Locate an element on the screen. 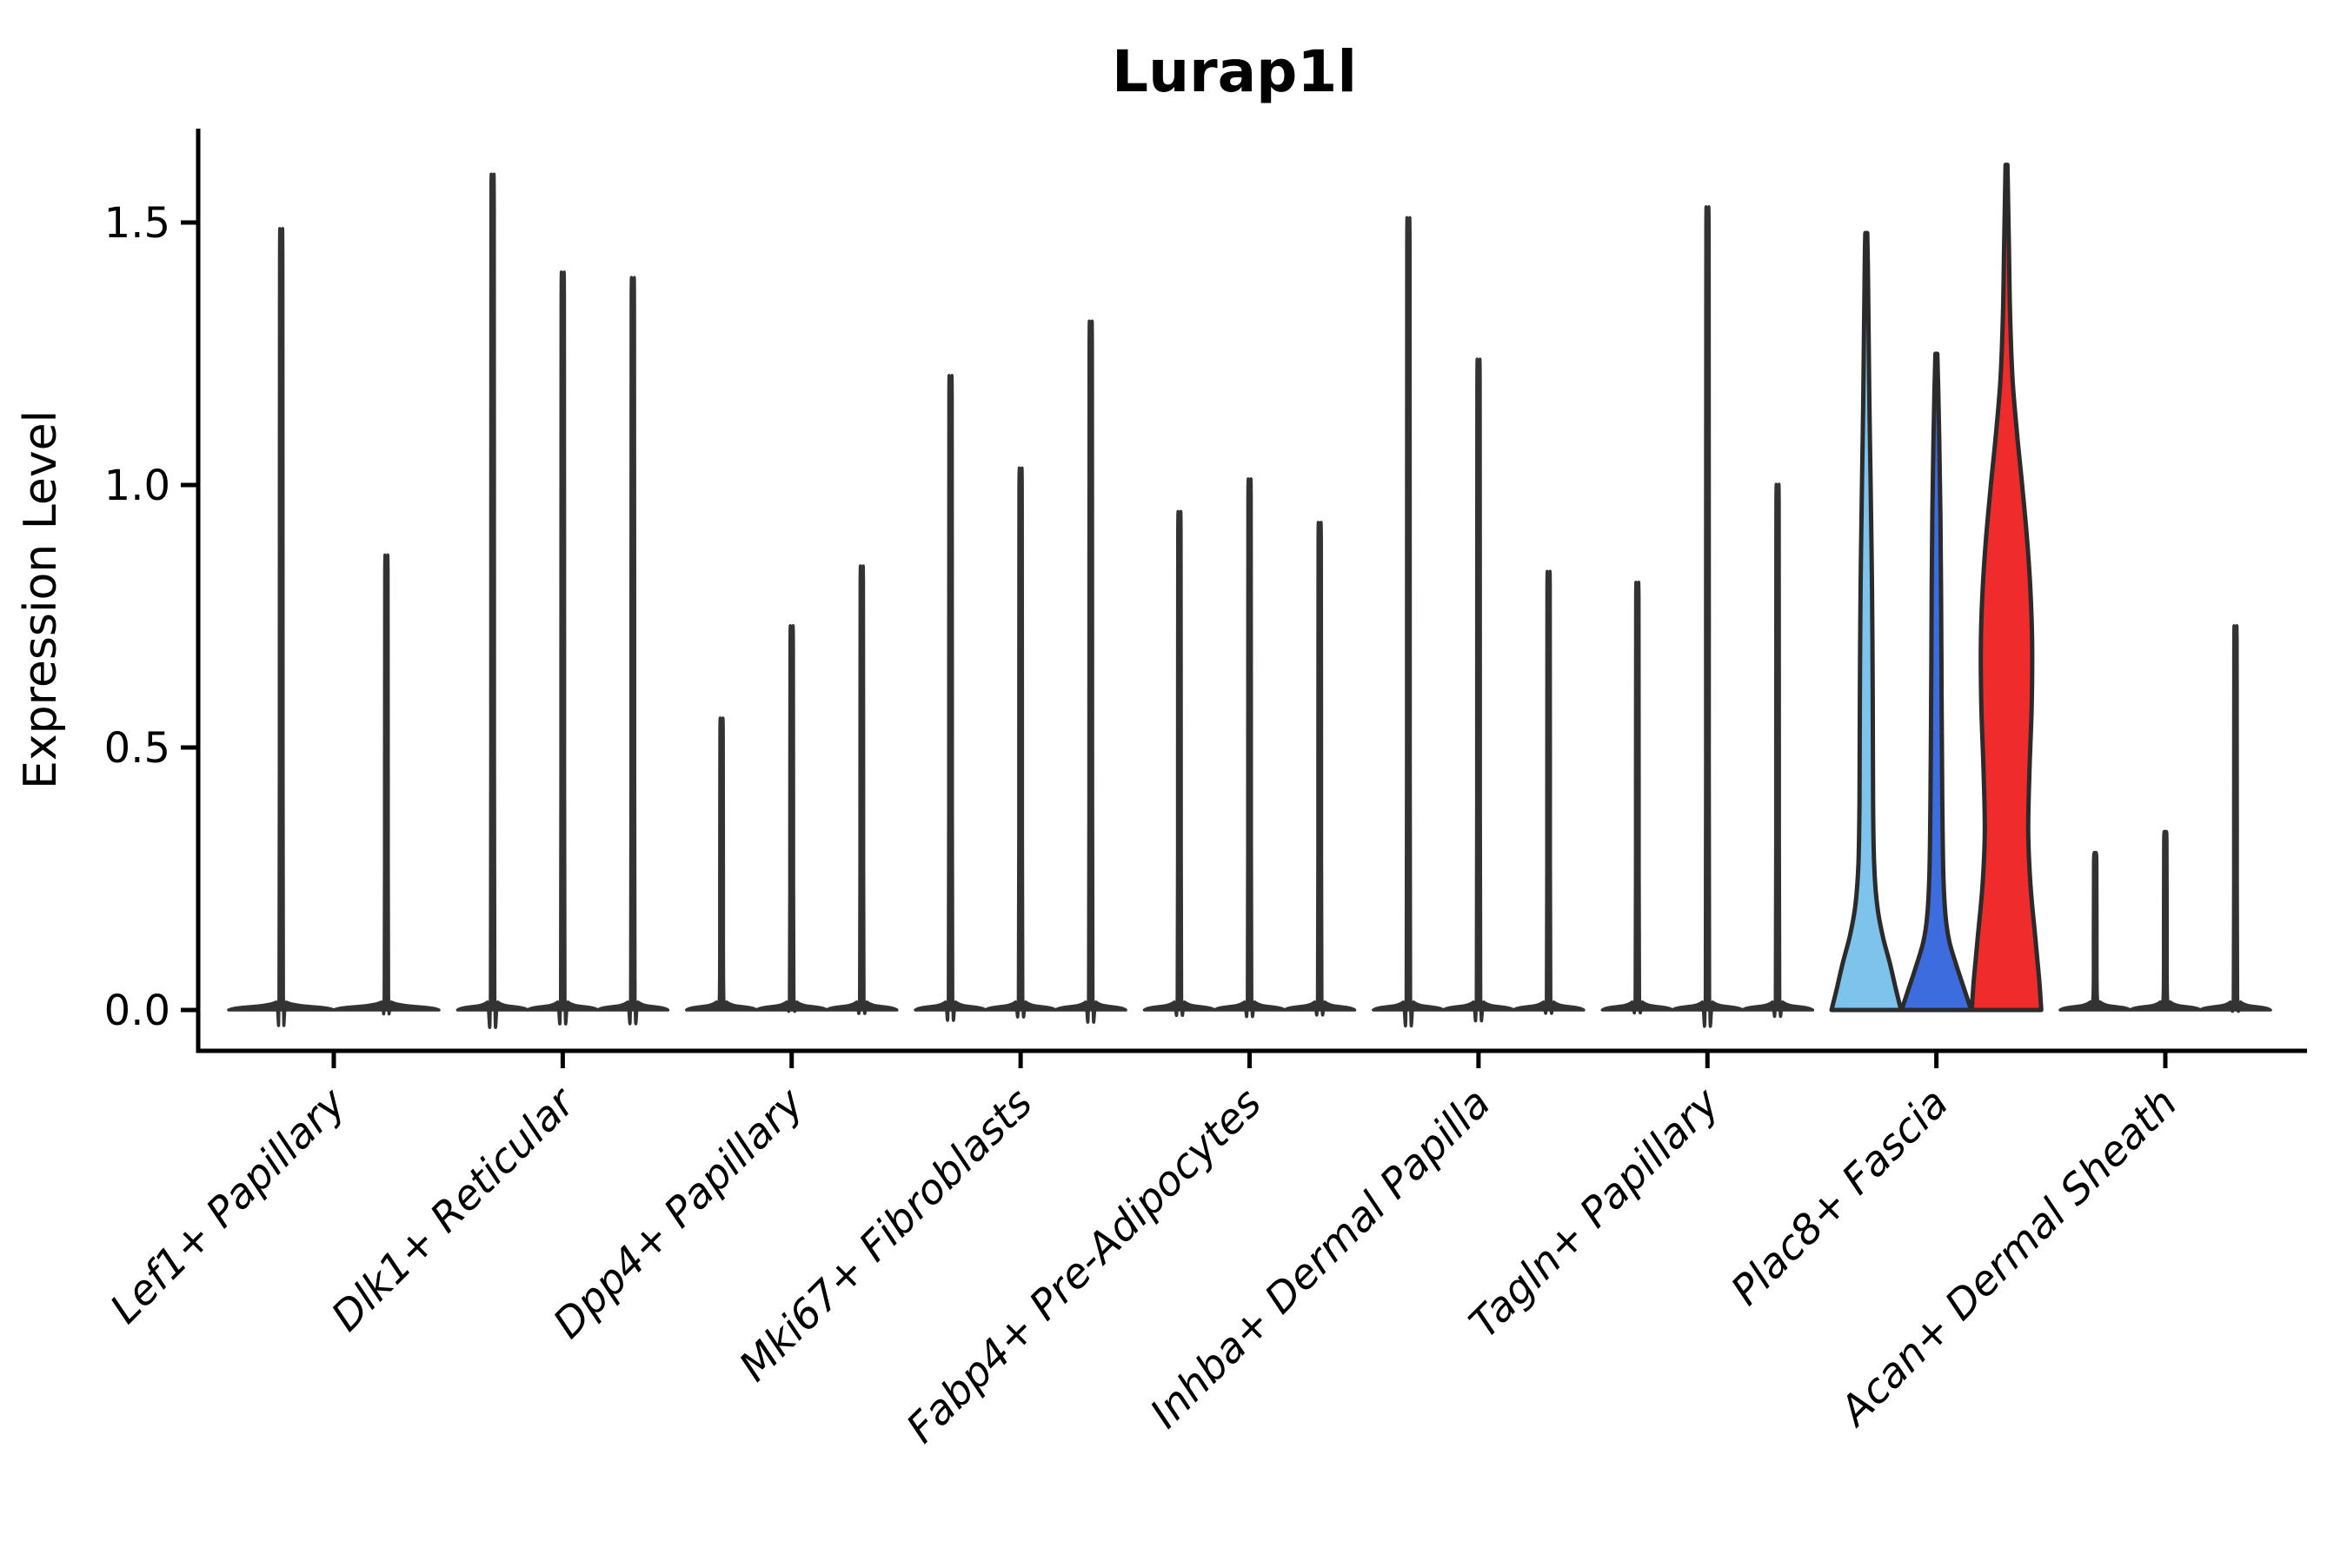  y-tick-label: 0.0 is located at coordinates (137, 1011).